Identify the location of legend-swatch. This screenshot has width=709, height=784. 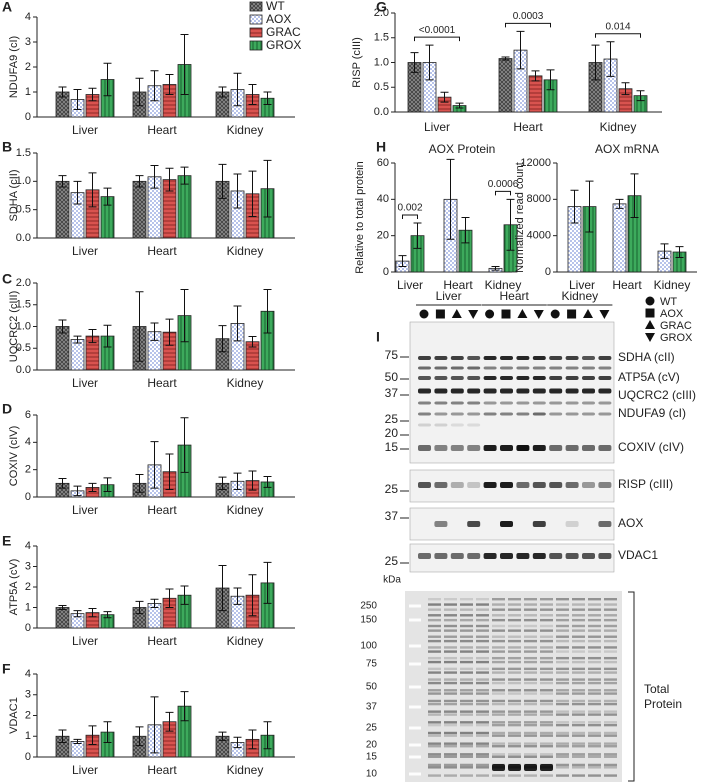
(256, 6).